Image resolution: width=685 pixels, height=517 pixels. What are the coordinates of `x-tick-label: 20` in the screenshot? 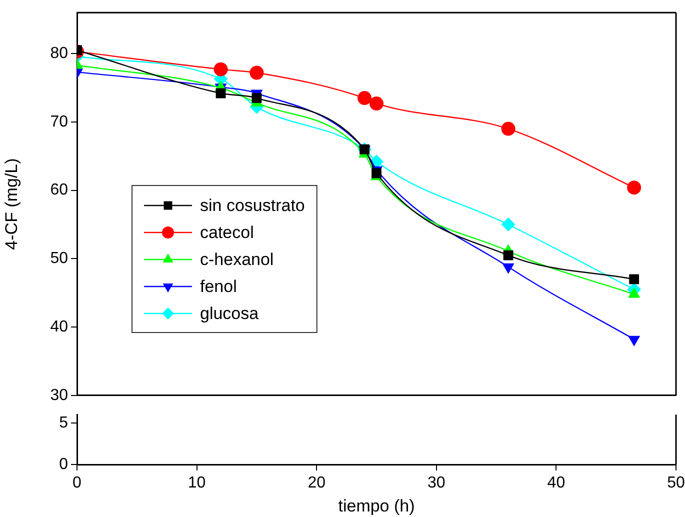 It's located at (317, 483).